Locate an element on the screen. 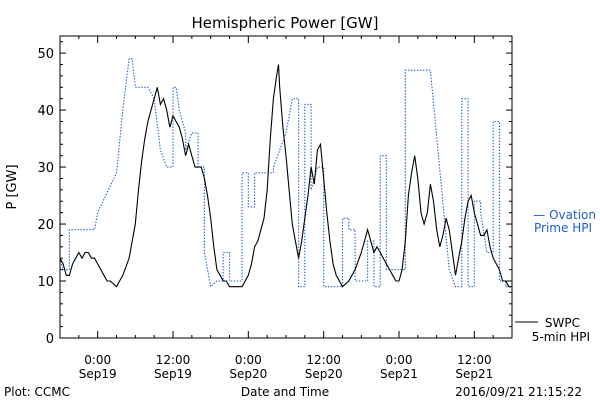 This screenshot has height=400, width=600. legend-swpc-label: 5-min HPI is located at coordinates (561, 337).